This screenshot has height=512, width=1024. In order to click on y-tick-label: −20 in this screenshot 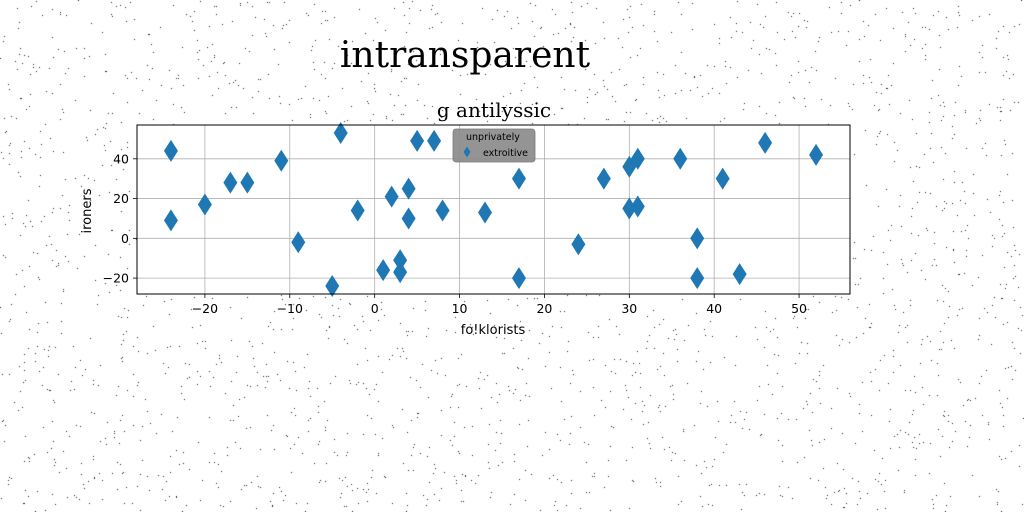, I will do `click(116, 278)`.